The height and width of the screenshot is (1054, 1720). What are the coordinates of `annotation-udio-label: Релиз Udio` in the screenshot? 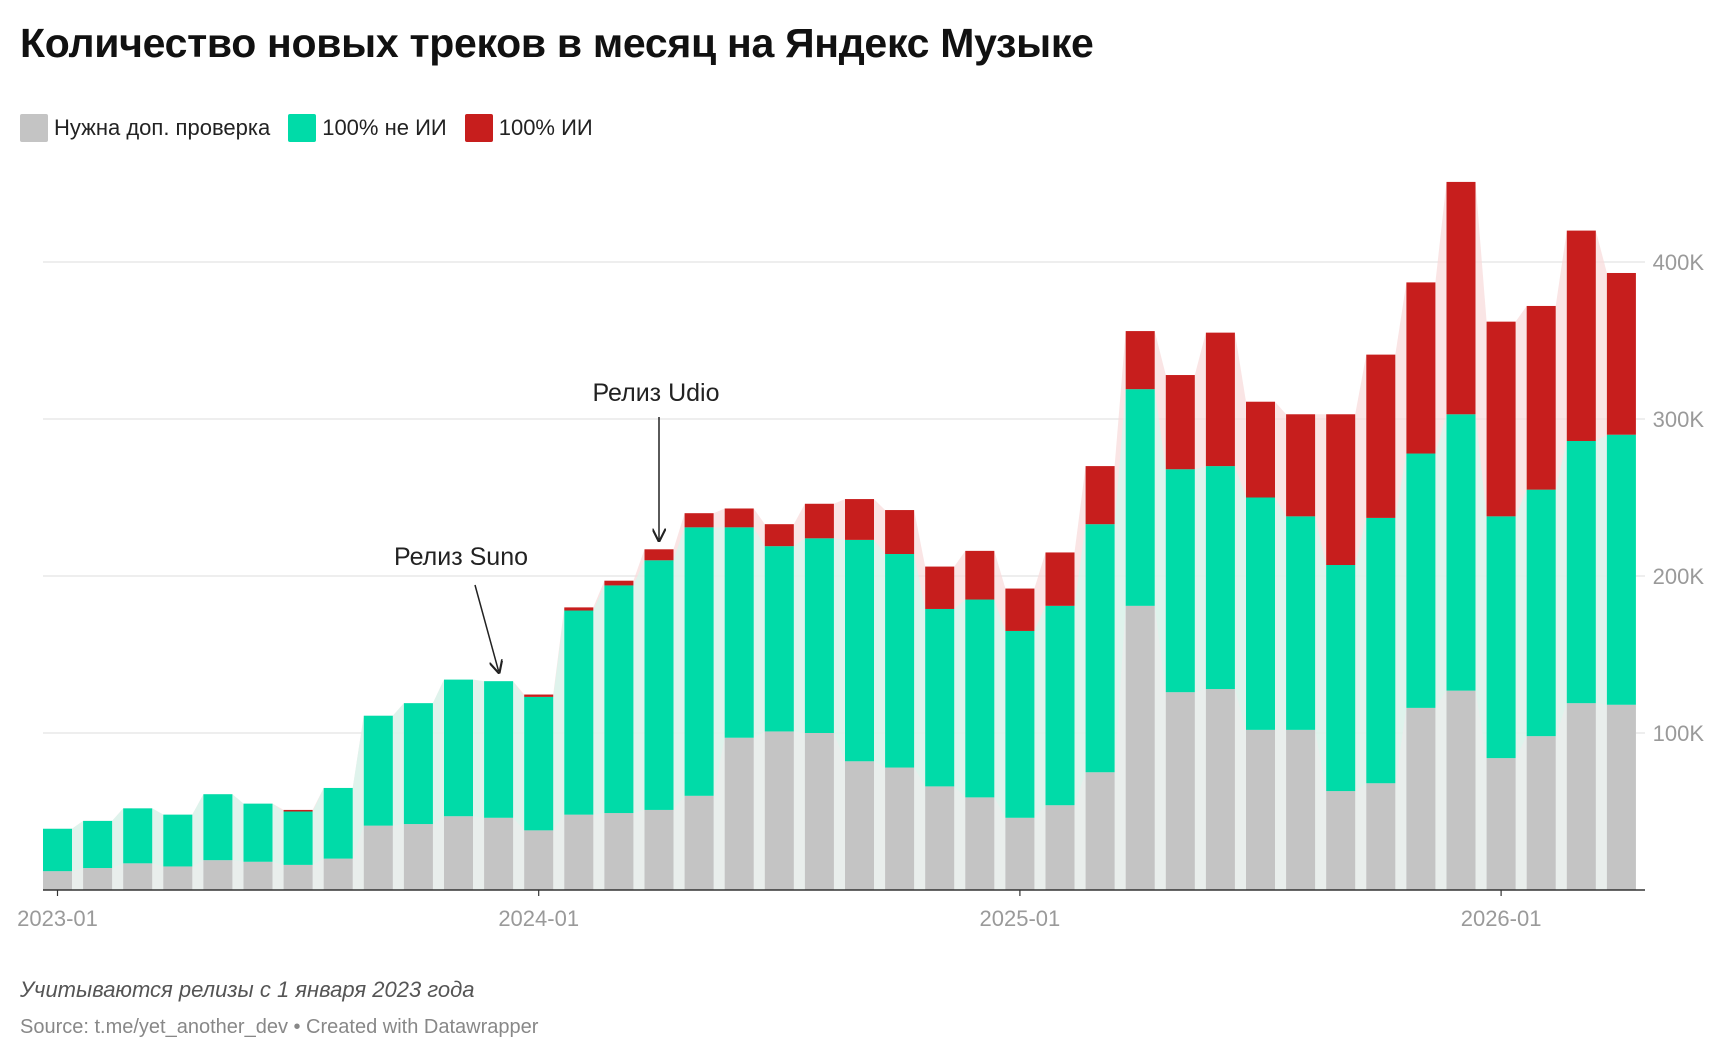 It's located at (655, 393).